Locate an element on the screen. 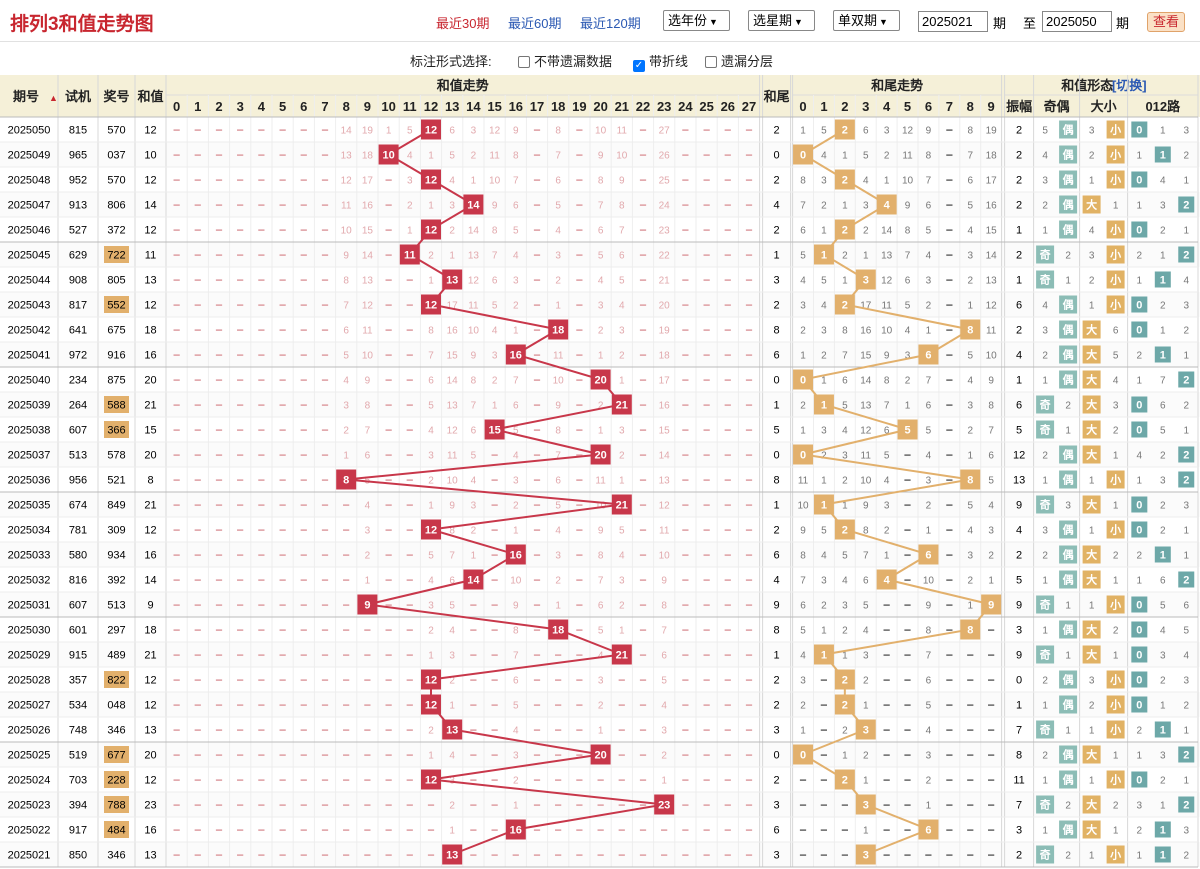  header-sum-col-8: 8 is located at coordinates (346, 106).